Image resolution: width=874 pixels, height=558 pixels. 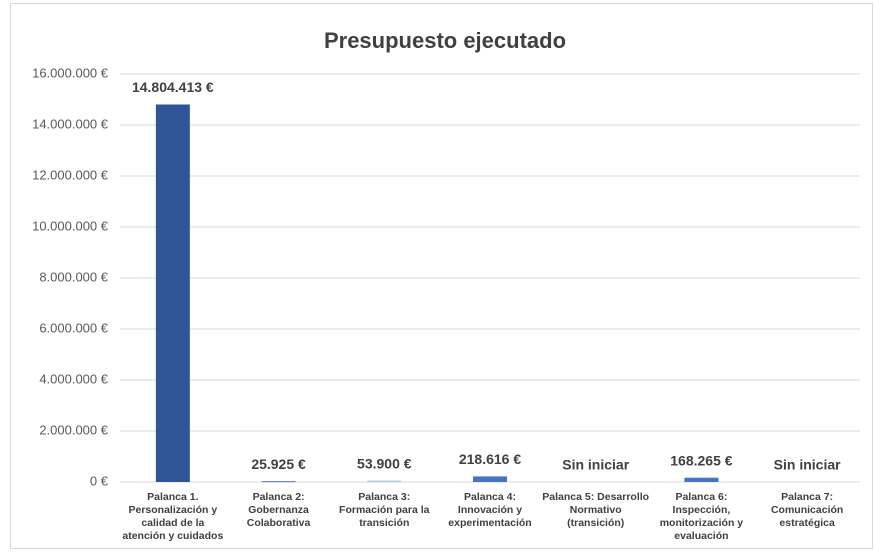 I want to click on x-tick-label: Palanca 4: Innovación y experimentación, so click(x=490, y=510).